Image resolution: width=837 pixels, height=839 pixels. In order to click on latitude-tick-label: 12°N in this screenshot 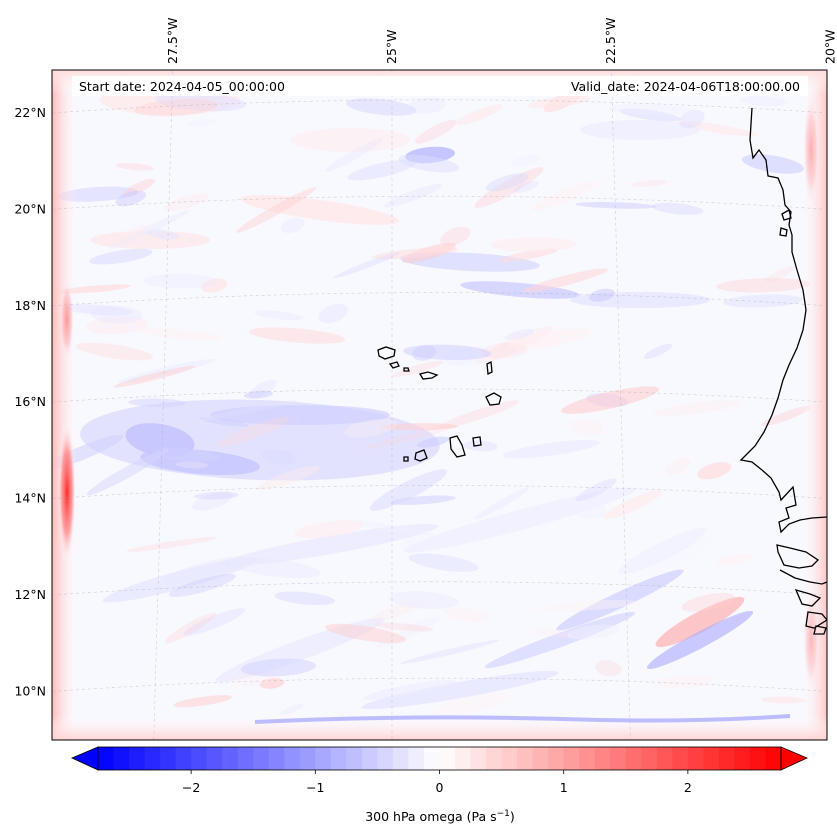, I will do `click(30, 594)`.